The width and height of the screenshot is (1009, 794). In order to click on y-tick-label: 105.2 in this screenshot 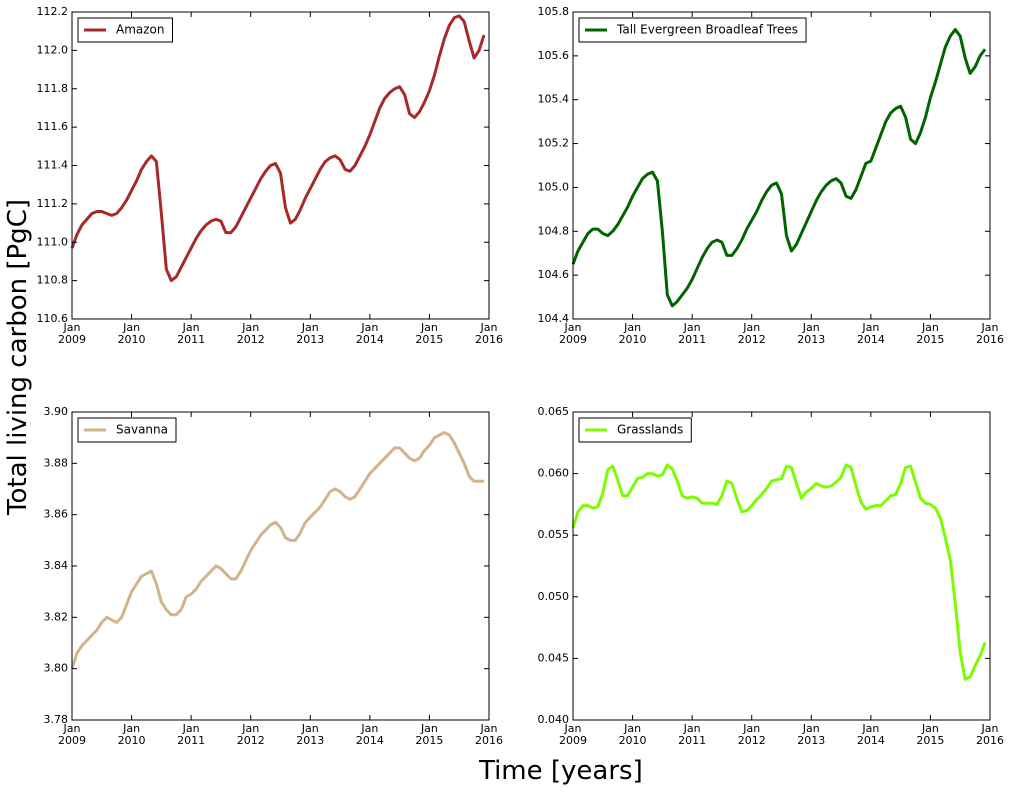, I will do `click(554, 143)`.